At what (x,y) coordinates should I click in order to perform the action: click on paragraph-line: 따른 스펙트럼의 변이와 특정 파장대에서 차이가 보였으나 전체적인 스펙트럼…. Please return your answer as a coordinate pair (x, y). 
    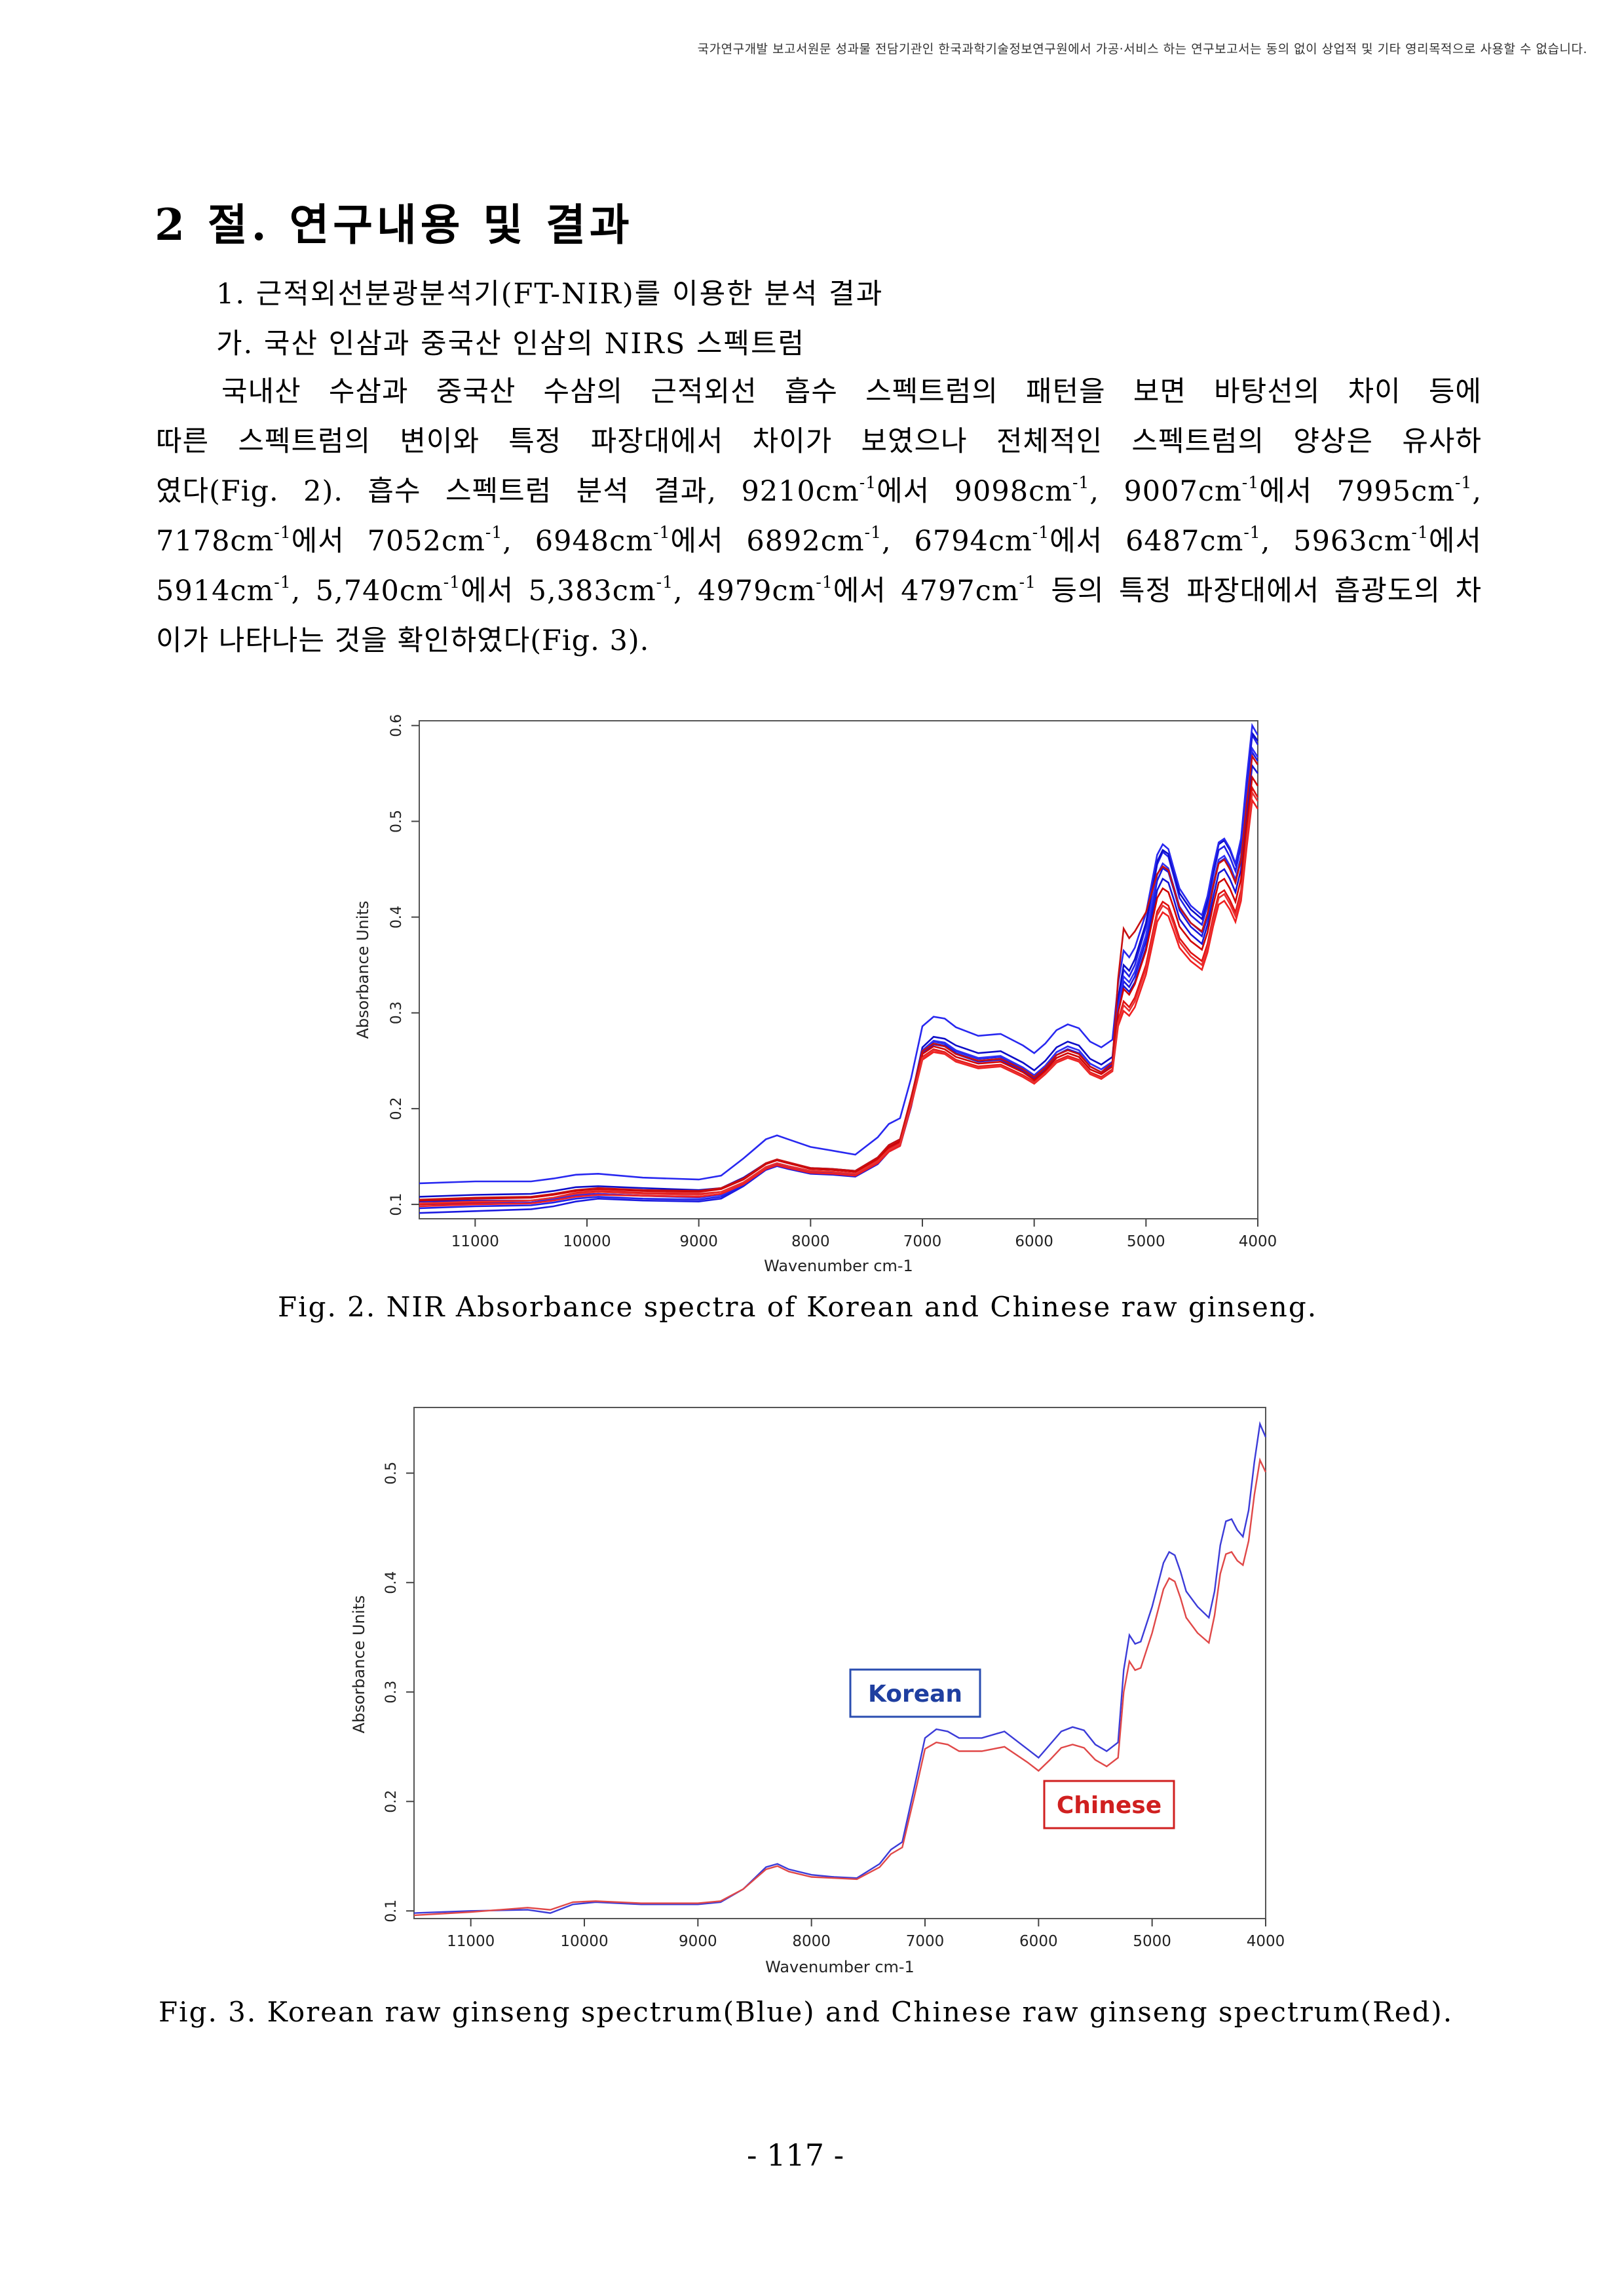
    Looking at the image, I should click on (819, 441).